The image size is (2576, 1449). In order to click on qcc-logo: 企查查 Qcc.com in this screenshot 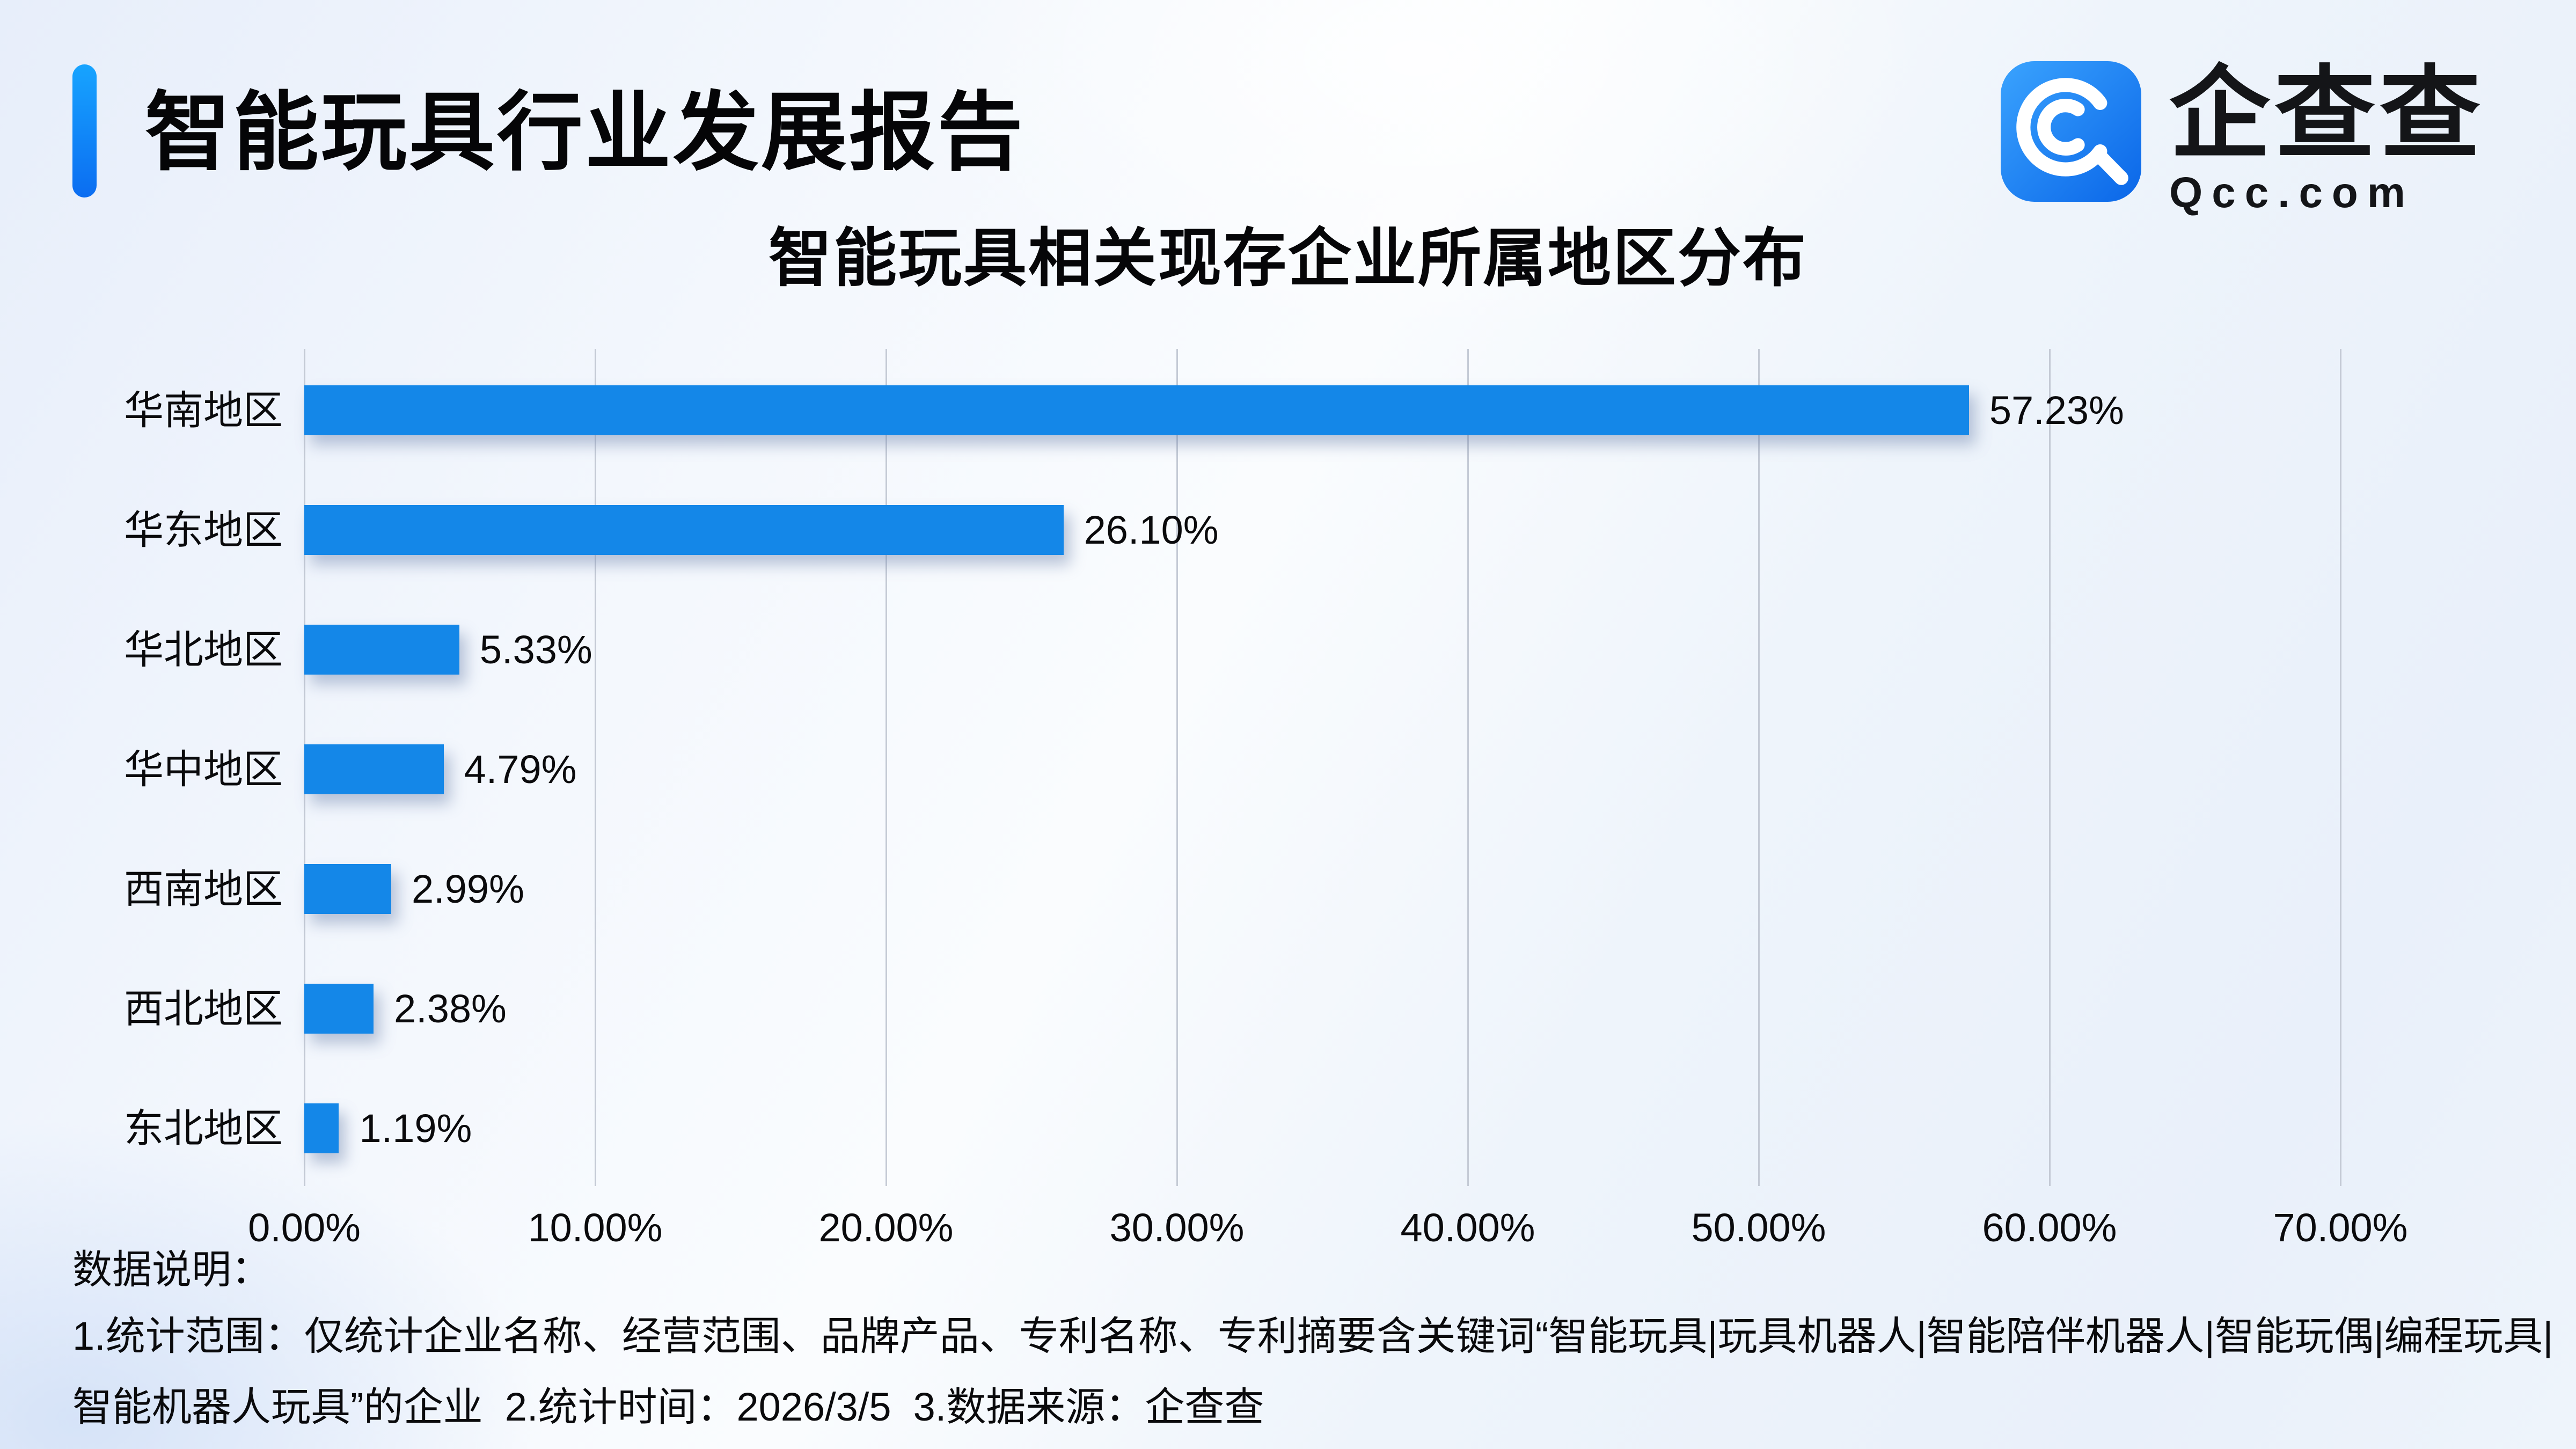, I will do `click(2243, 138)`.